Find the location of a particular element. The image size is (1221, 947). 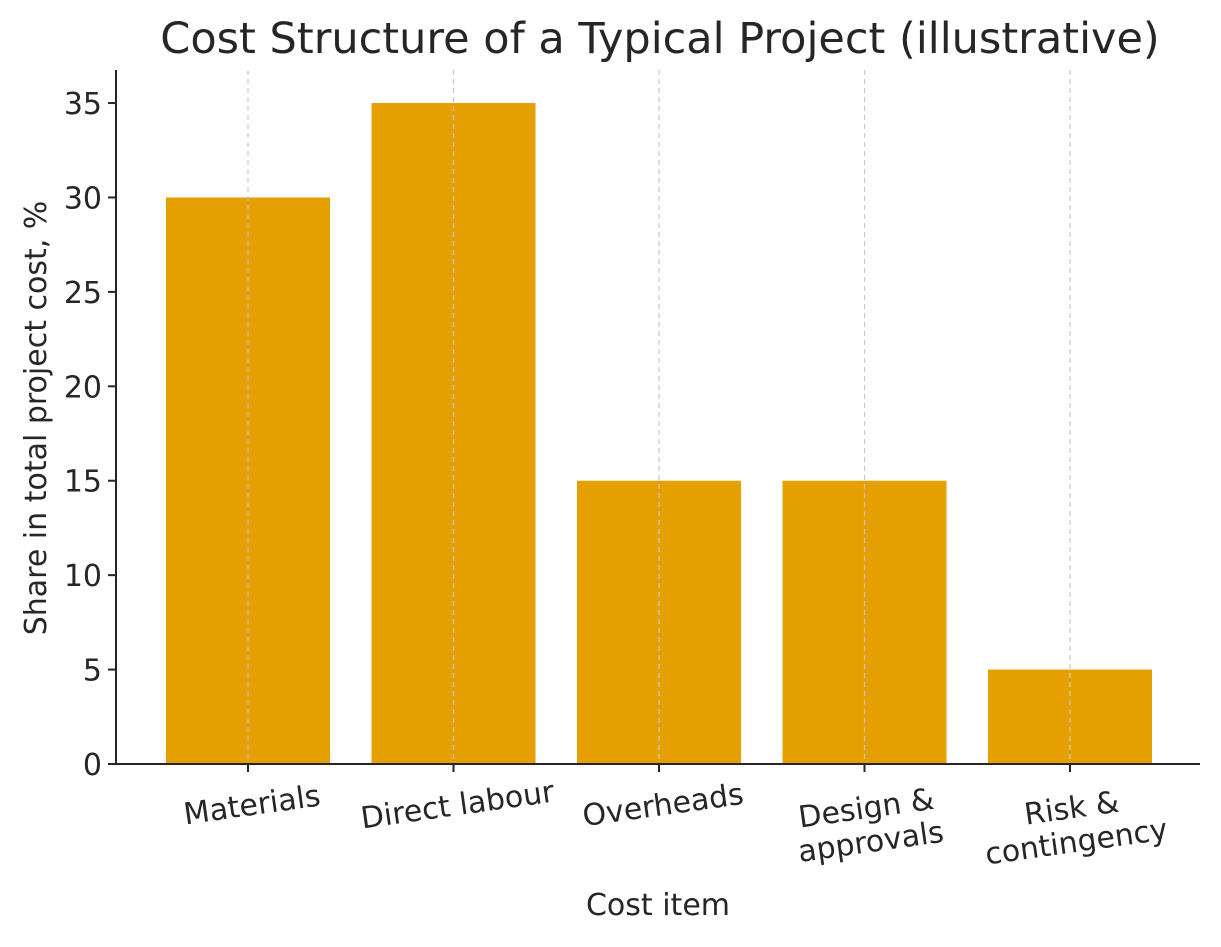

y-tick-label: 15 is located at coordinates (83, 482).